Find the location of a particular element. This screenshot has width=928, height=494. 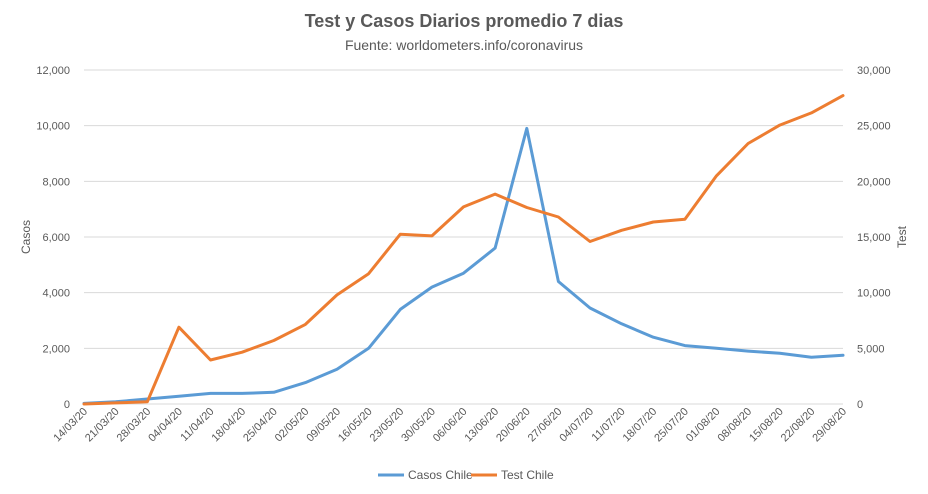

chart-title: Test y Casos Diarios promedio 7 dias is located at coordinates (464, 21).